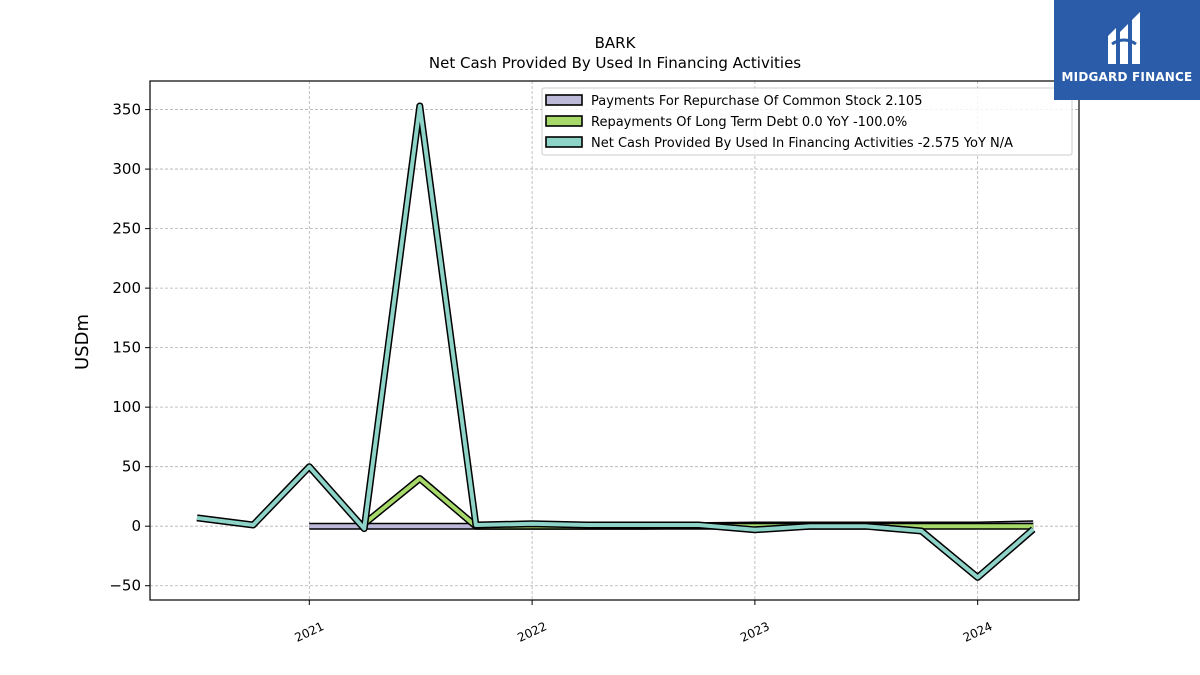  What do you see at coordinates (126, 229) in the screenshot?
I see `y-tick-label: 250` at bounding box center [126, 229].